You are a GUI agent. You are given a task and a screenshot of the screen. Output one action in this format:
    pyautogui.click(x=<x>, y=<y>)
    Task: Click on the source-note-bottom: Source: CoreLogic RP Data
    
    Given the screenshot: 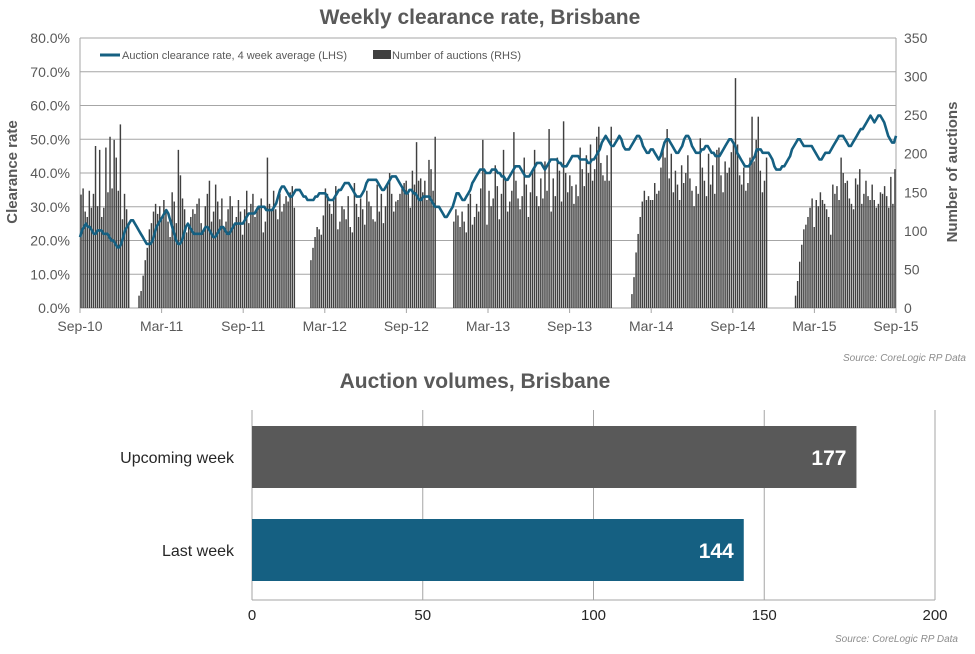 What is the action you would take?
    pyautogui.click(x=896, y=639)
    